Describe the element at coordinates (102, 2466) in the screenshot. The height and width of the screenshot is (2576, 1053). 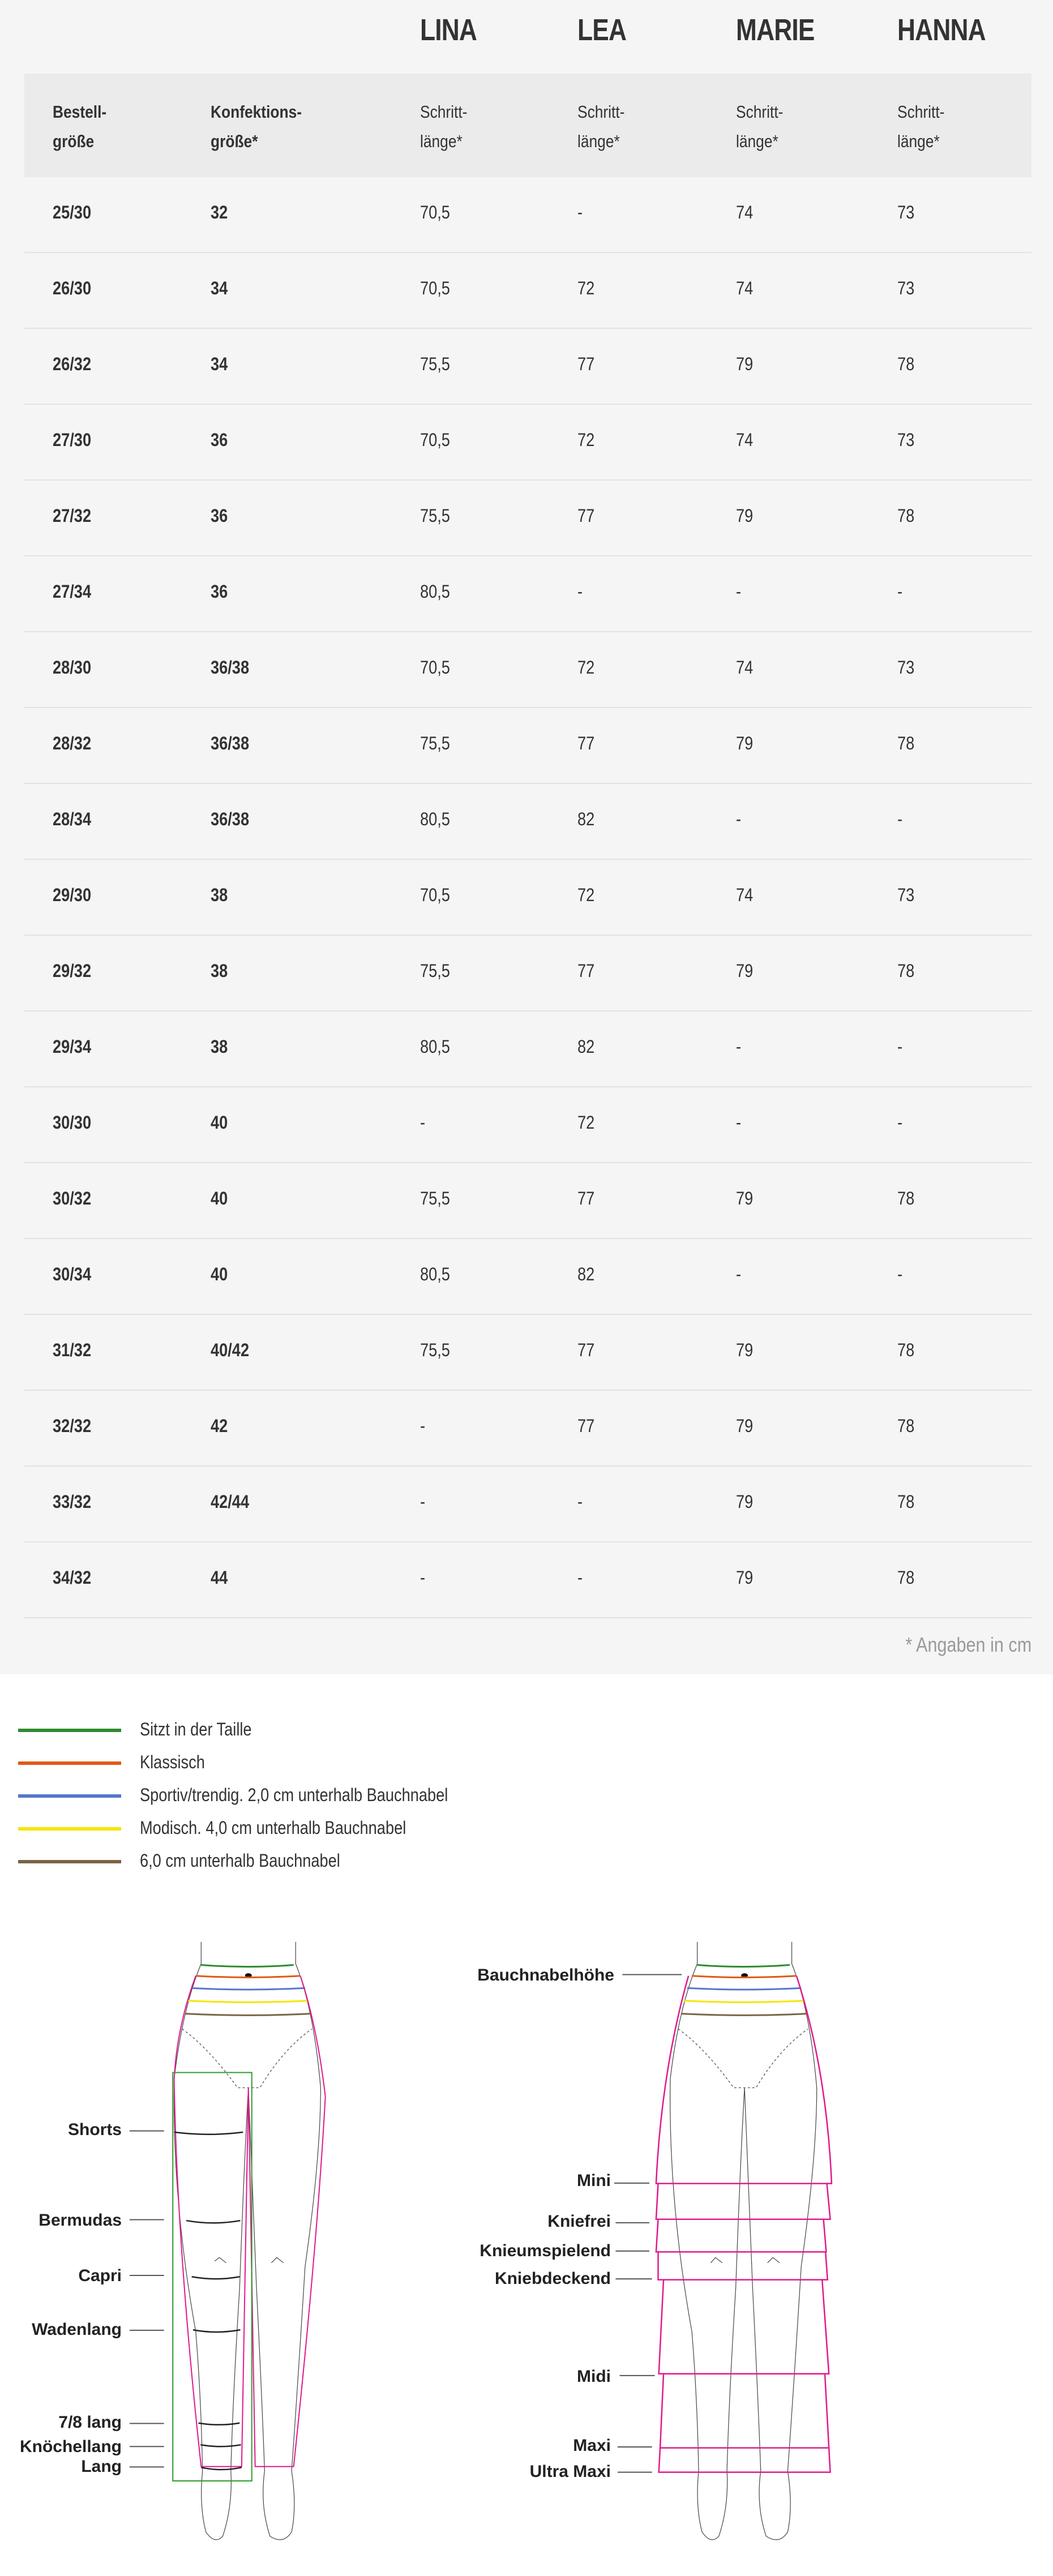
I see `label-lang: Lang` at that location.